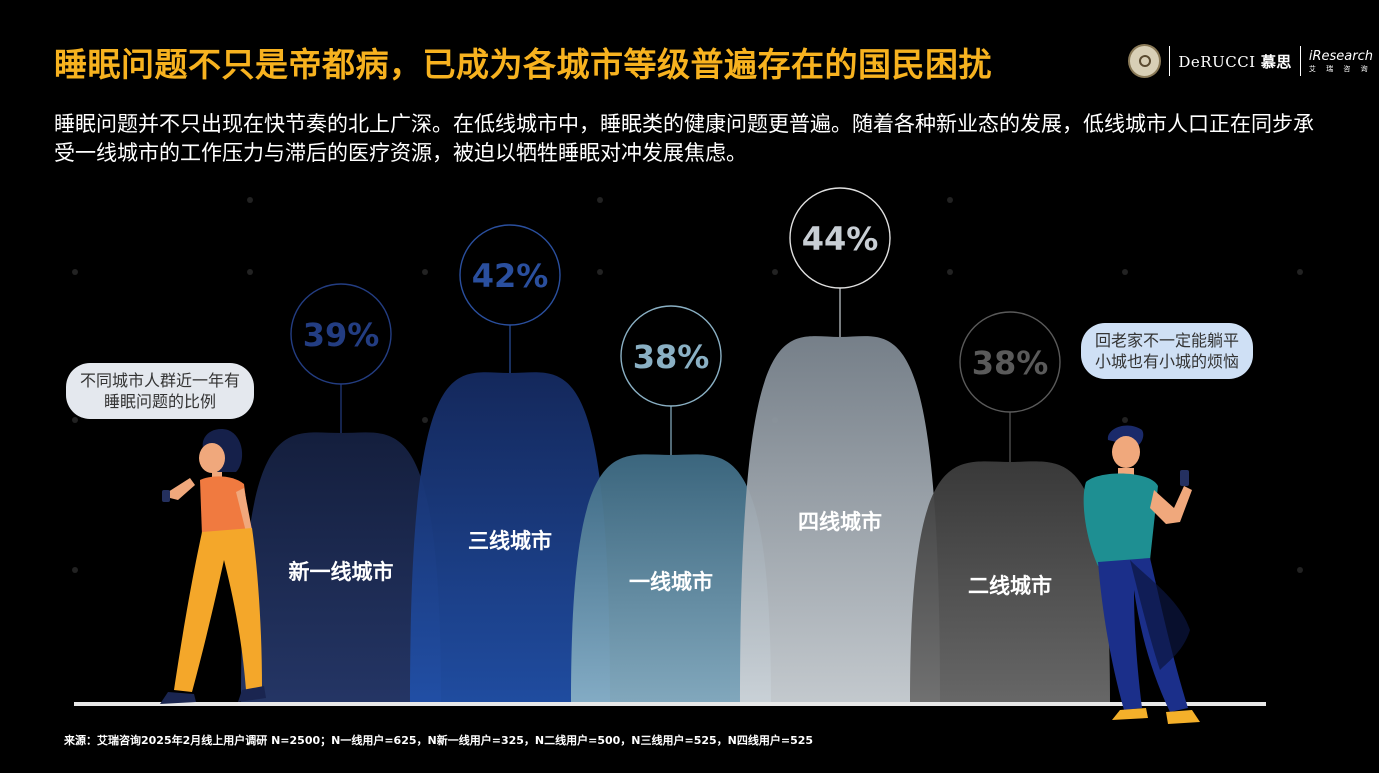 This screenshot has height=773, width=1379. I want to click on category-label-3: 一线城市, so click(671, 582).